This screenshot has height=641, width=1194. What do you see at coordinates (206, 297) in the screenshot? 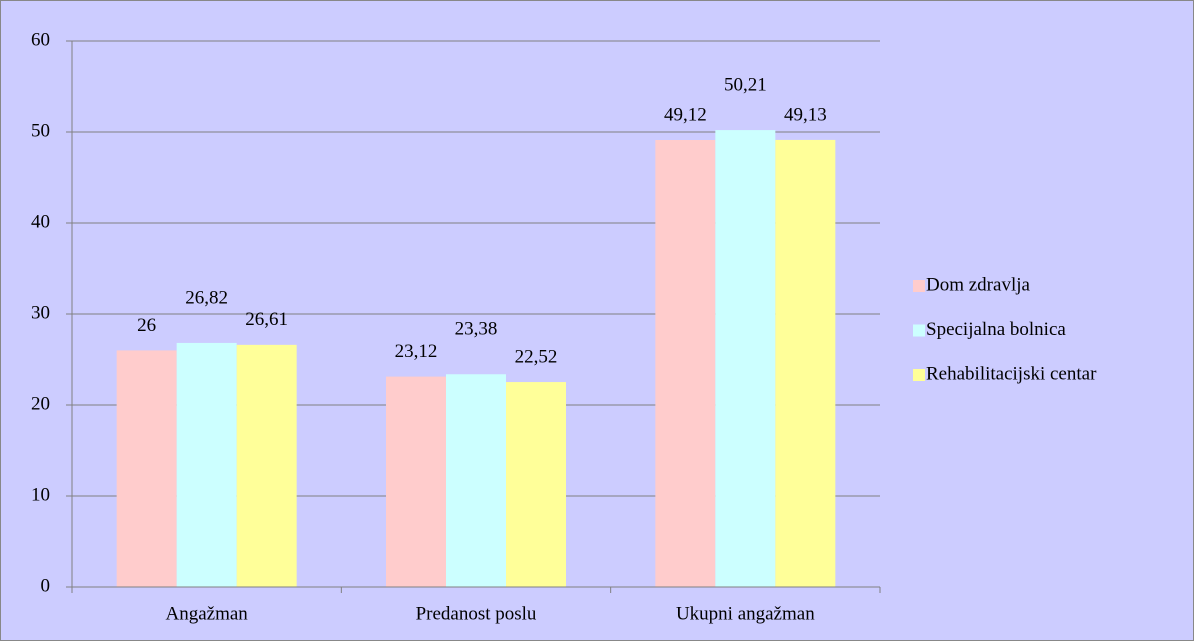
I see `value-label: 26,82` at bounding box center [206, 297].